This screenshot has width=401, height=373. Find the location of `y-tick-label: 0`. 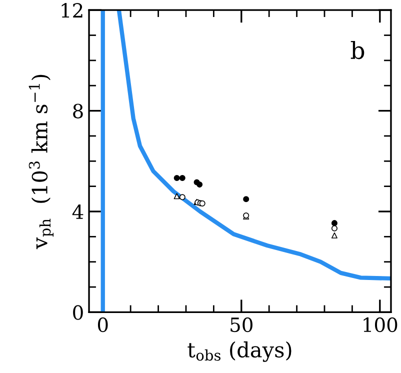

y-tick-label: 0 is located at coordinates (78, 312).